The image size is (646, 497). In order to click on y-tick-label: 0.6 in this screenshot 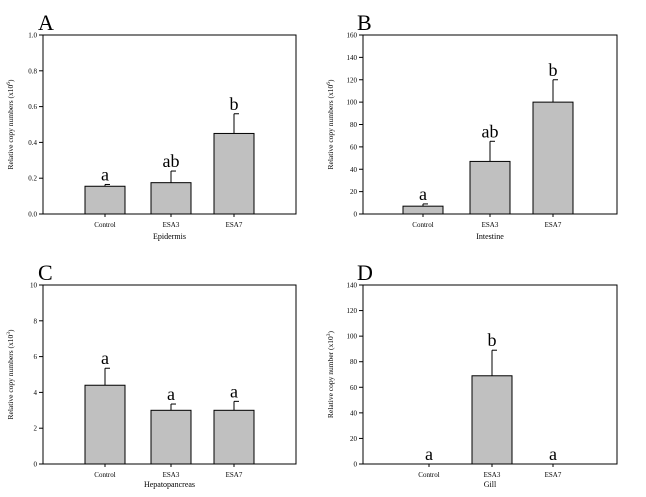, I will do `click(32, 107)`.